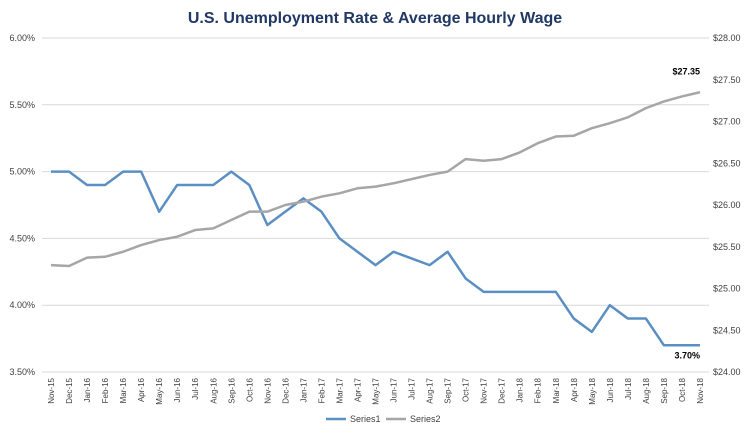  What do you see at coordinates (520, 389) in the screenshot?
I see `x-tick-label: Jan-18` at bounding box center [520, 389].